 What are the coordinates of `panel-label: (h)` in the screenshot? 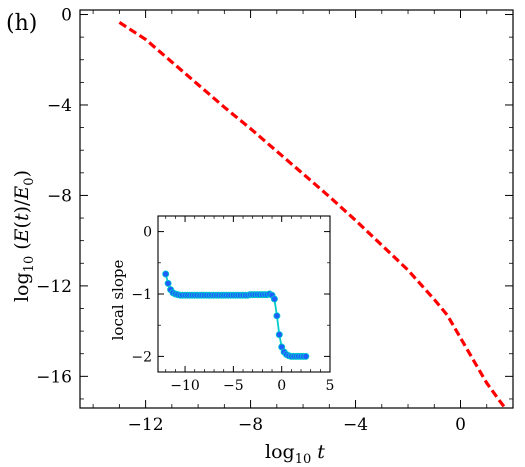 It's located at (21, 23).